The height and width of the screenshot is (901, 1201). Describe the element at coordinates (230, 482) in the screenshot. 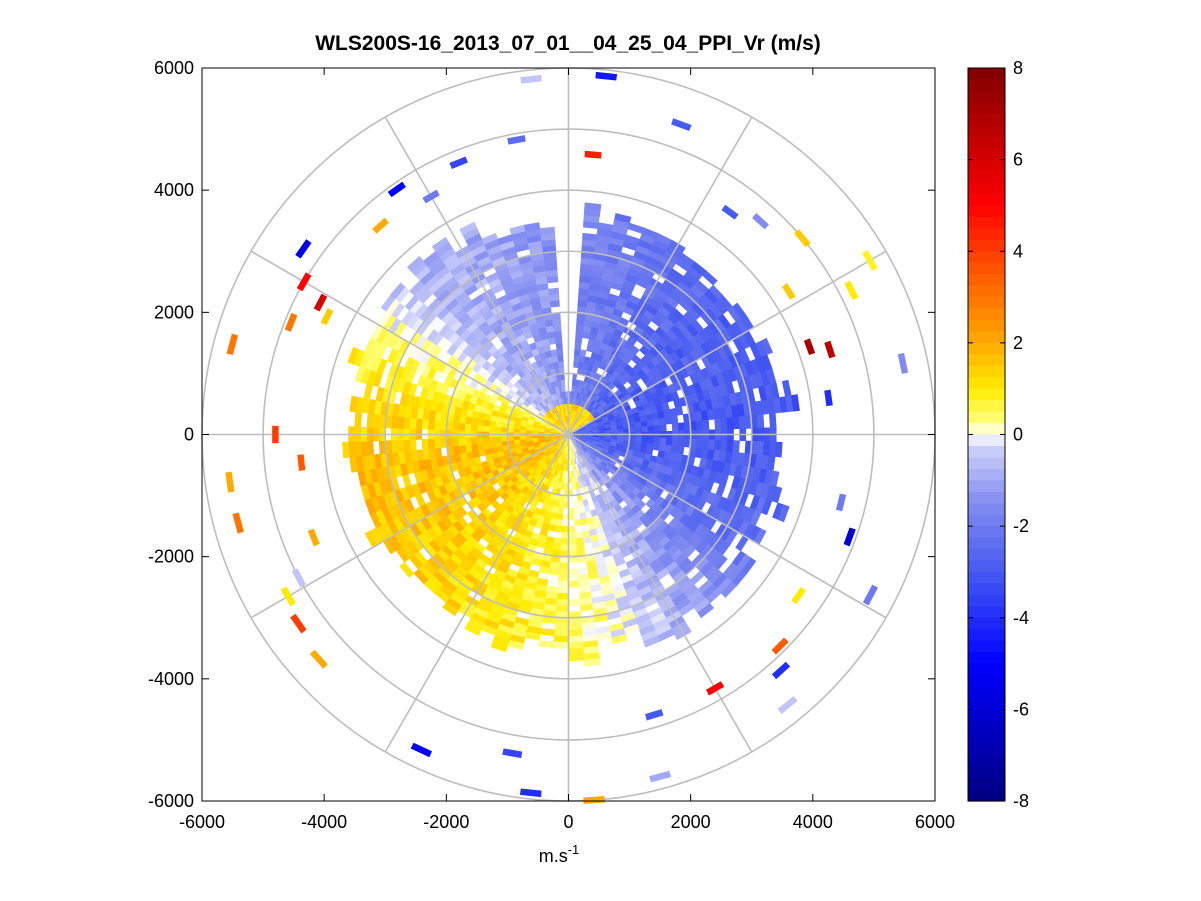

I see `far-range-segment` at that location.